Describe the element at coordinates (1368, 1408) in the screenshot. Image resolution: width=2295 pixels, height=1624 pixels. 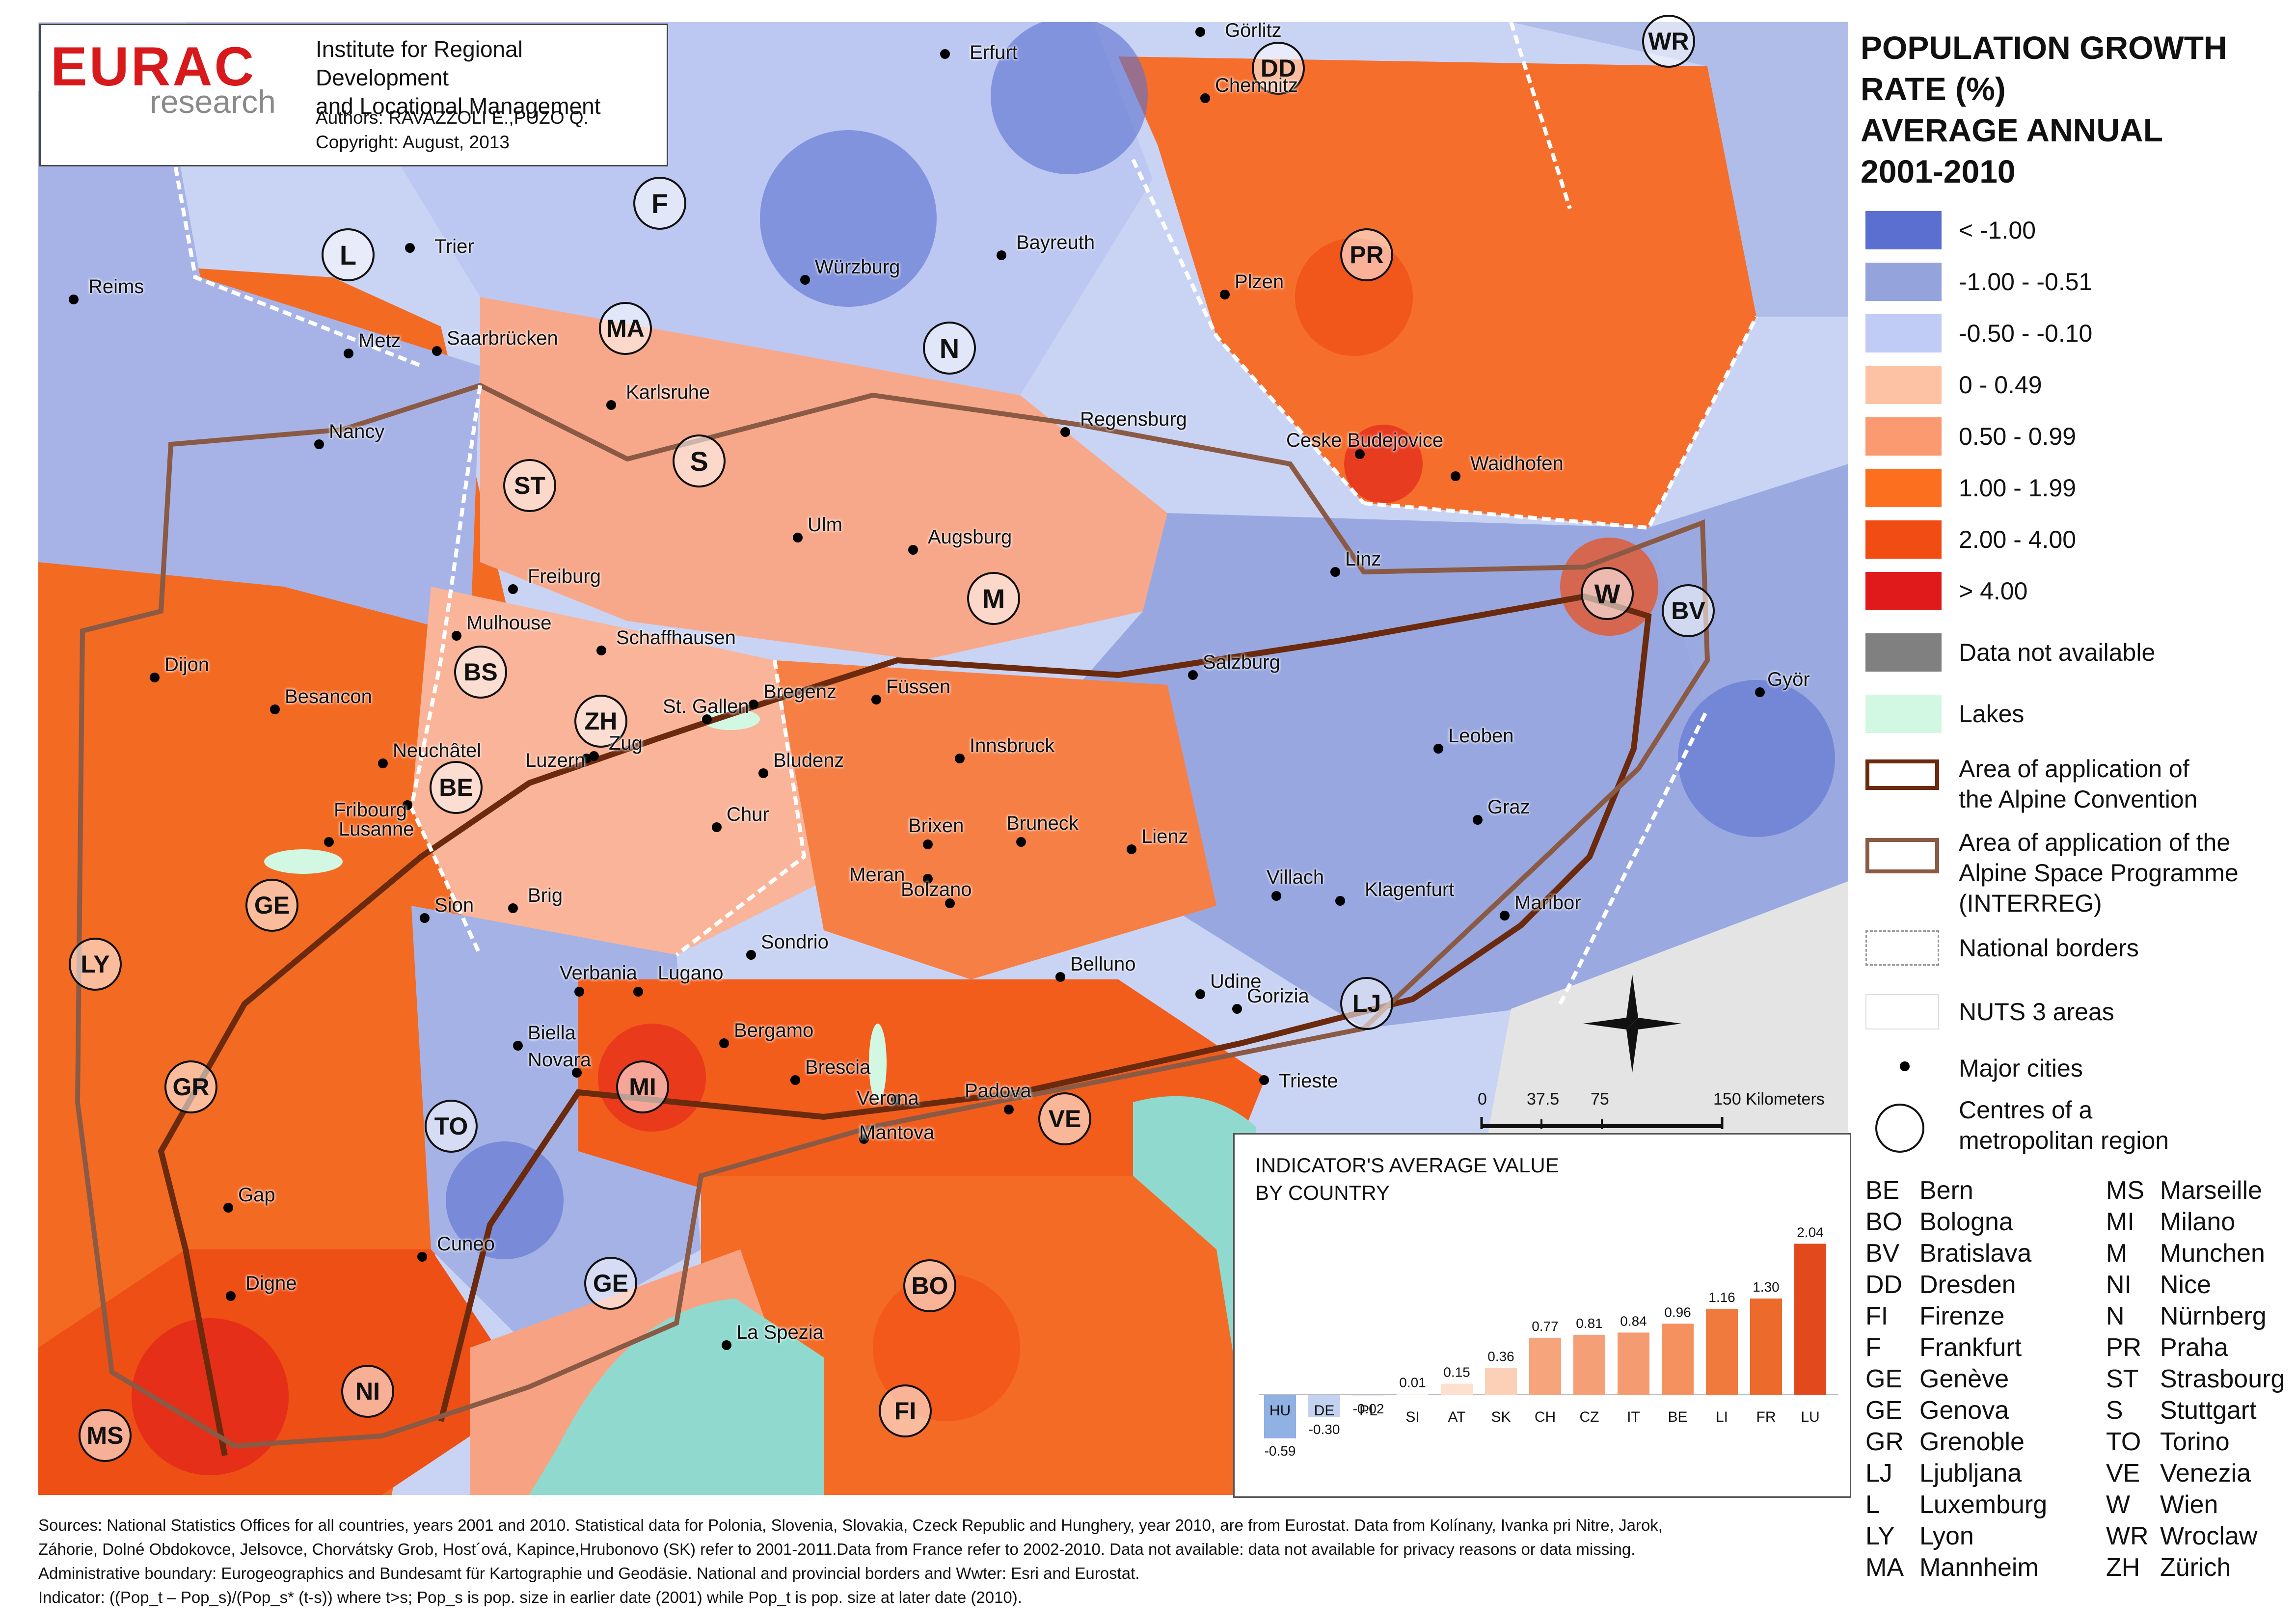
I see `bar-value-label: -0.02` at that location.